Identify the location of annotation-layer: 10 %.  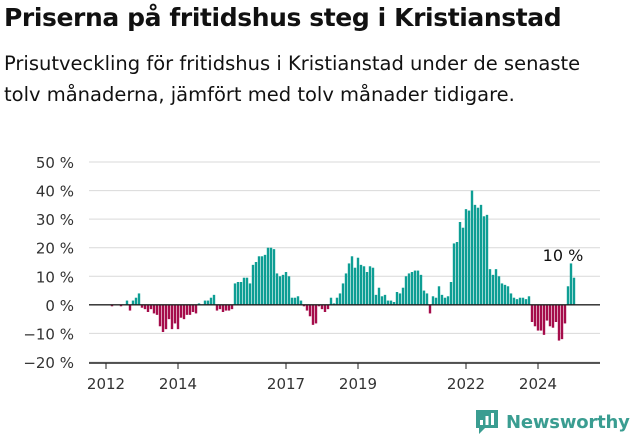
(563, 255).